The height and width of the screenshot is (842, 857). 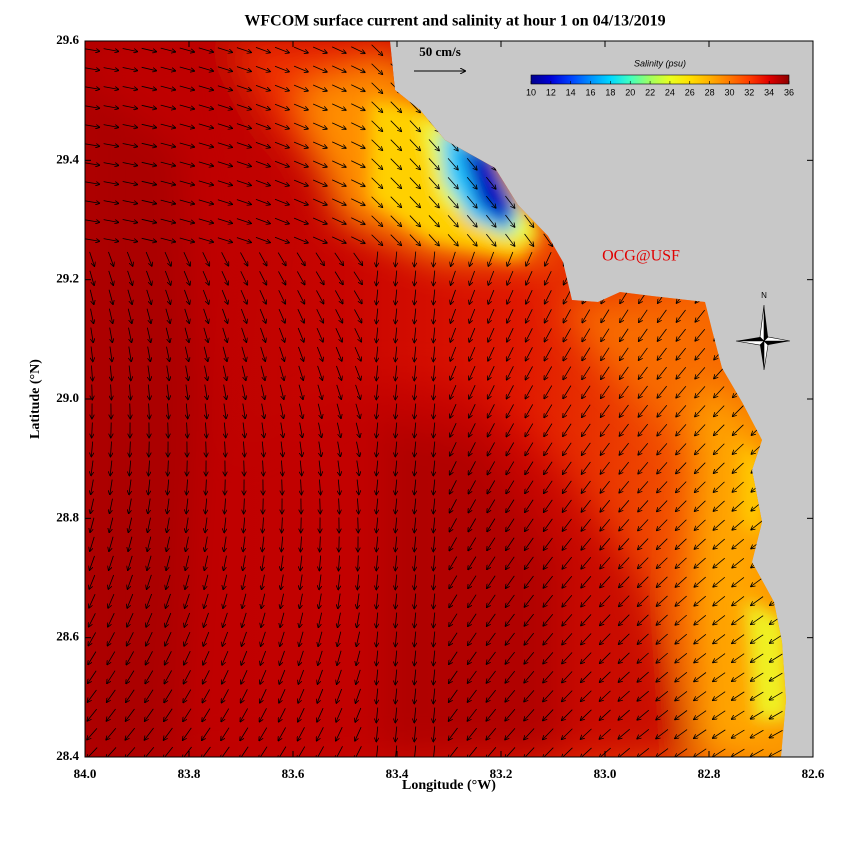 I want to click on colorbar-tick-label: 26, so click(x=690, y=92).